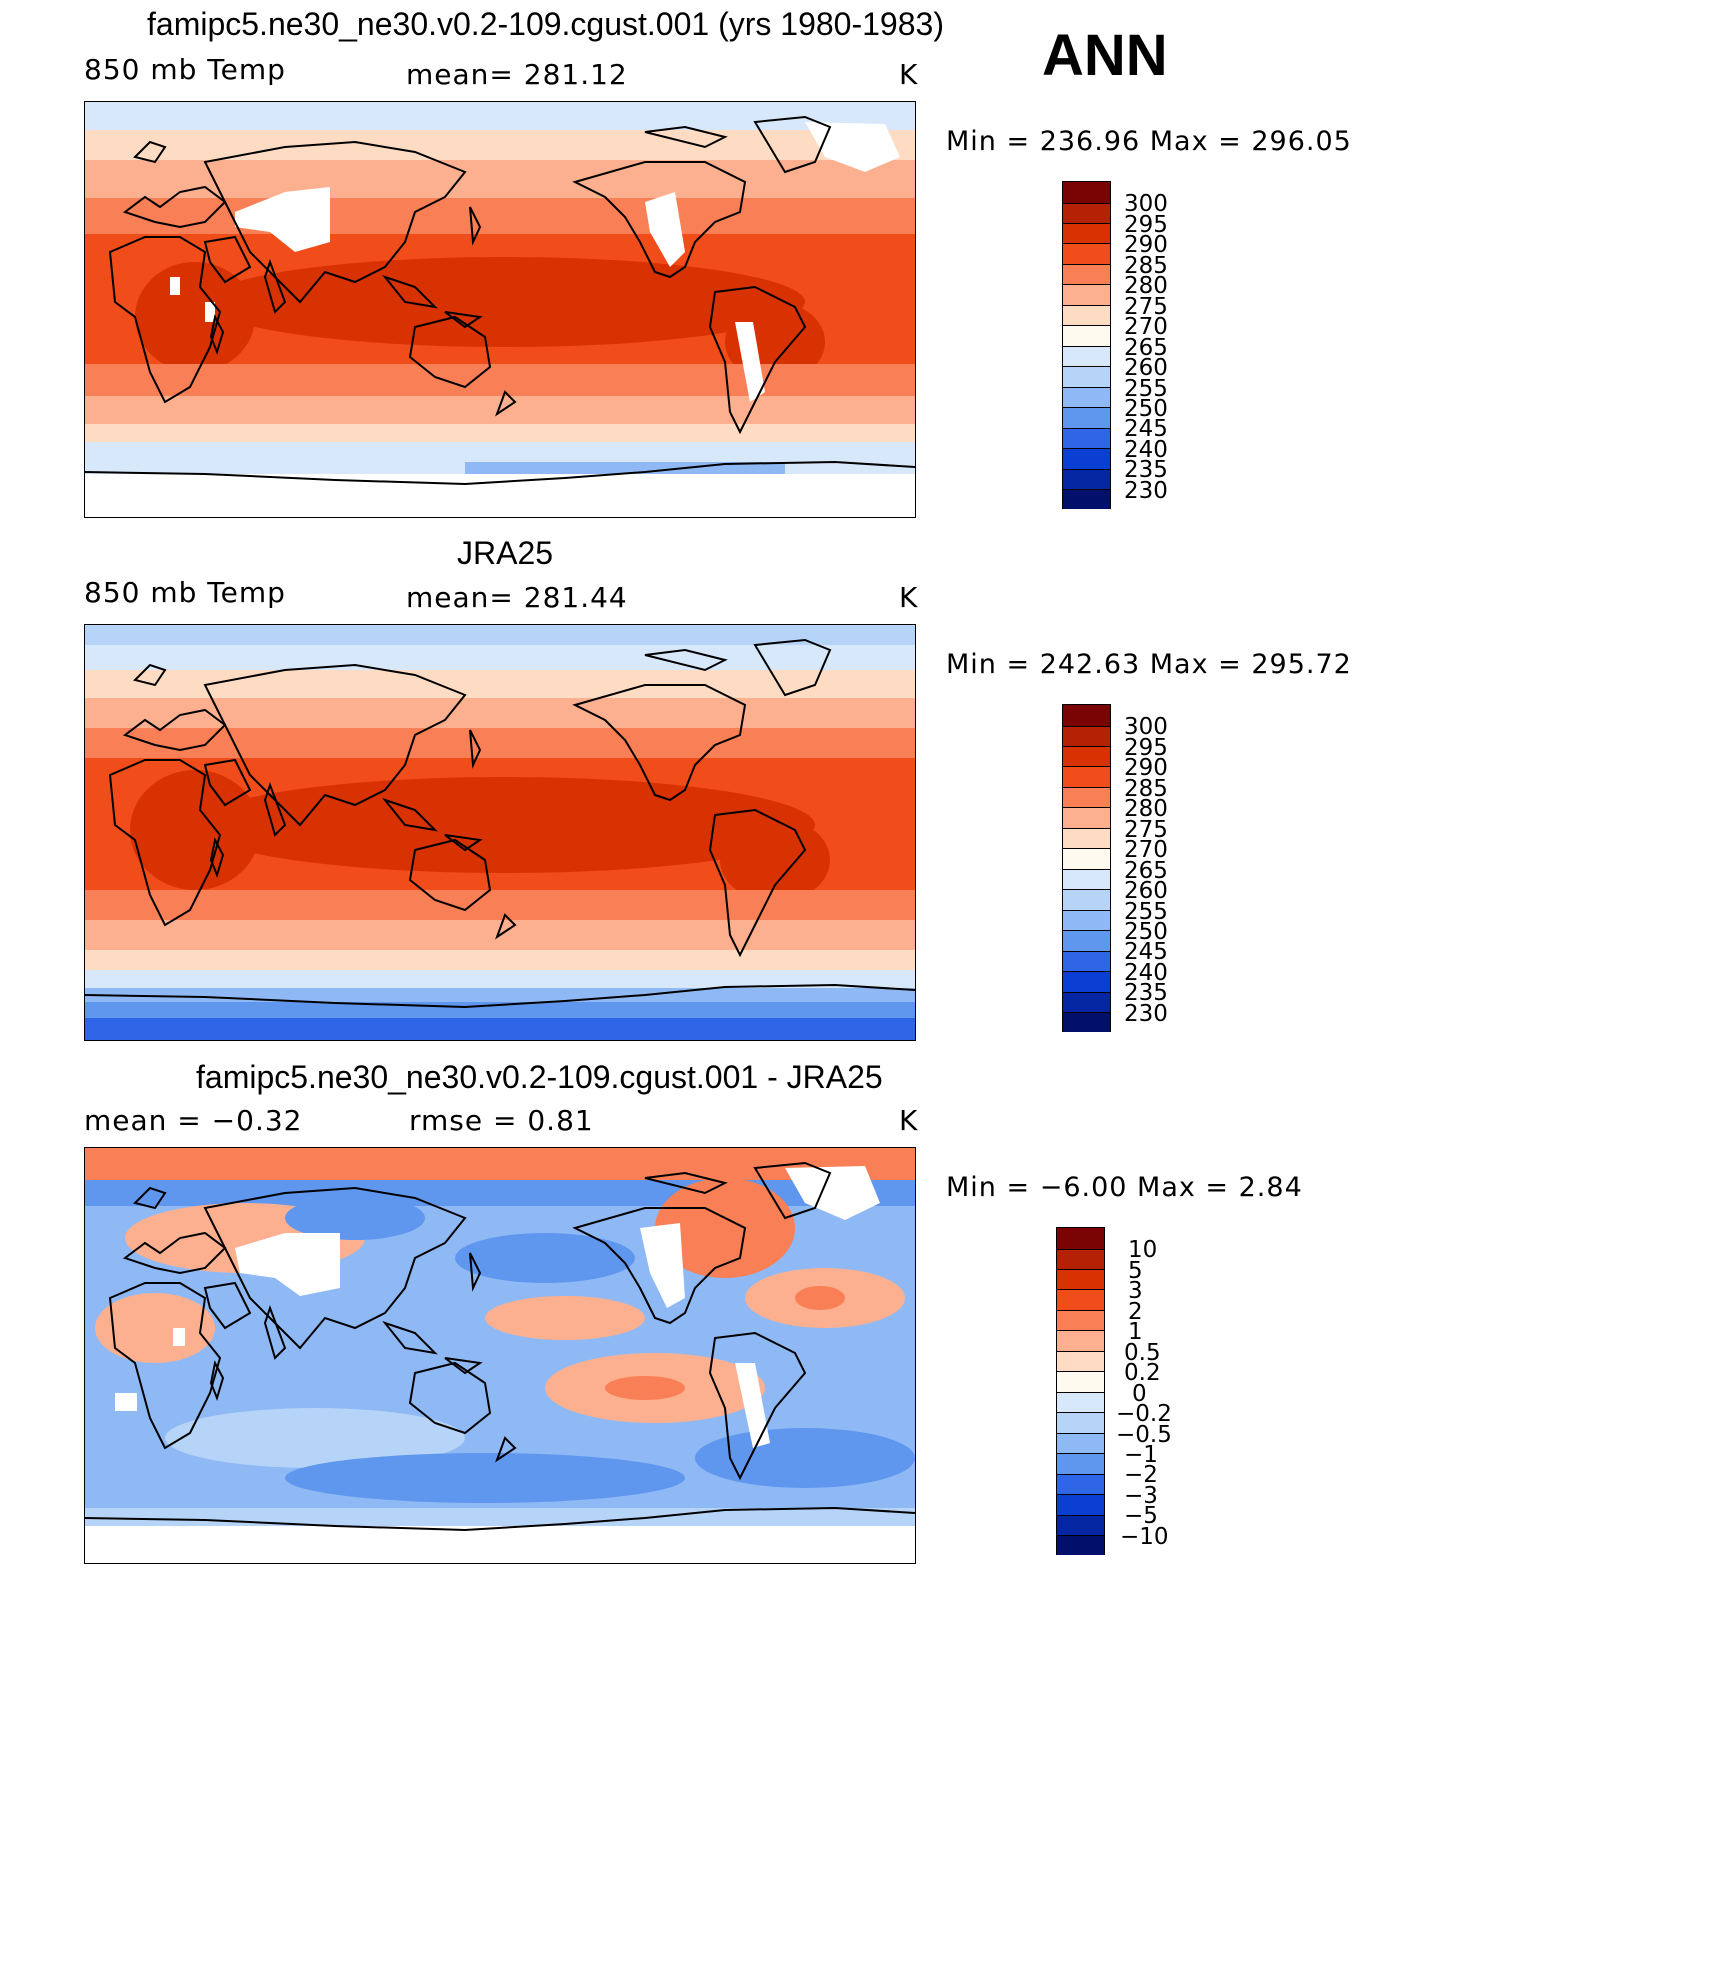 This screenshot has width=1710, height=1963. What do you see at coordinates (1105, 55) in the screenshot?
I see `season-label: ANN` at bounding box center [1105, 55].